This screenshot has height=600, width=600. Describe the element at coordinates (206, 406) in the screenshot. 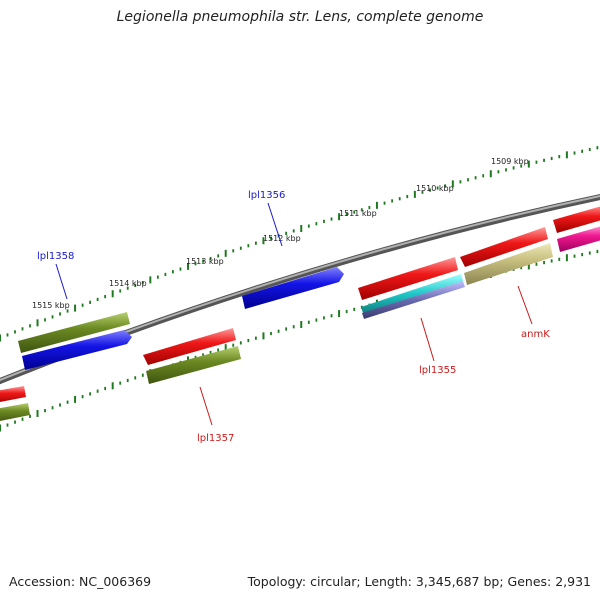

I see `leader-line-lpl1357` at that location.